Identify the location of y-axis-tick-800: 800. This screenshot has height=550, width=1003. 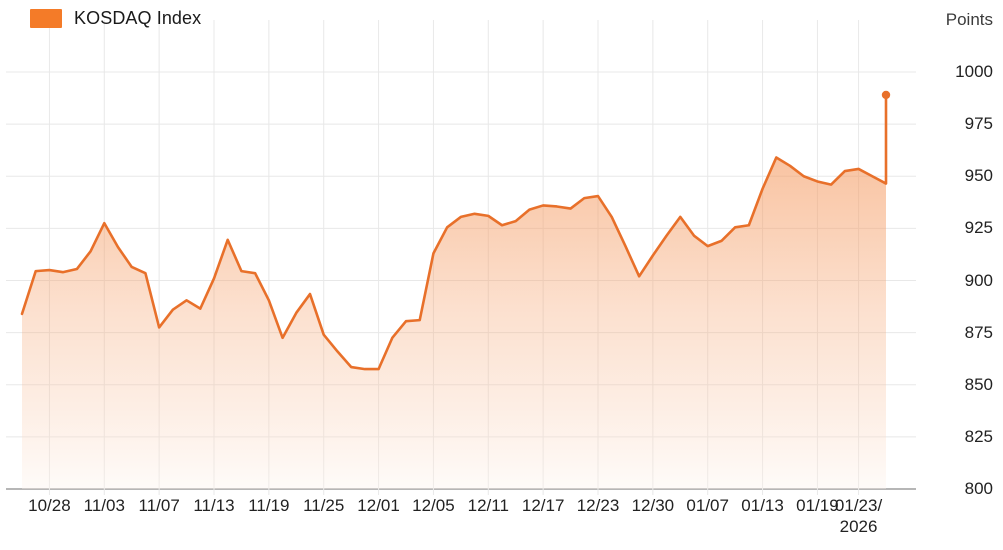
(978, 488).